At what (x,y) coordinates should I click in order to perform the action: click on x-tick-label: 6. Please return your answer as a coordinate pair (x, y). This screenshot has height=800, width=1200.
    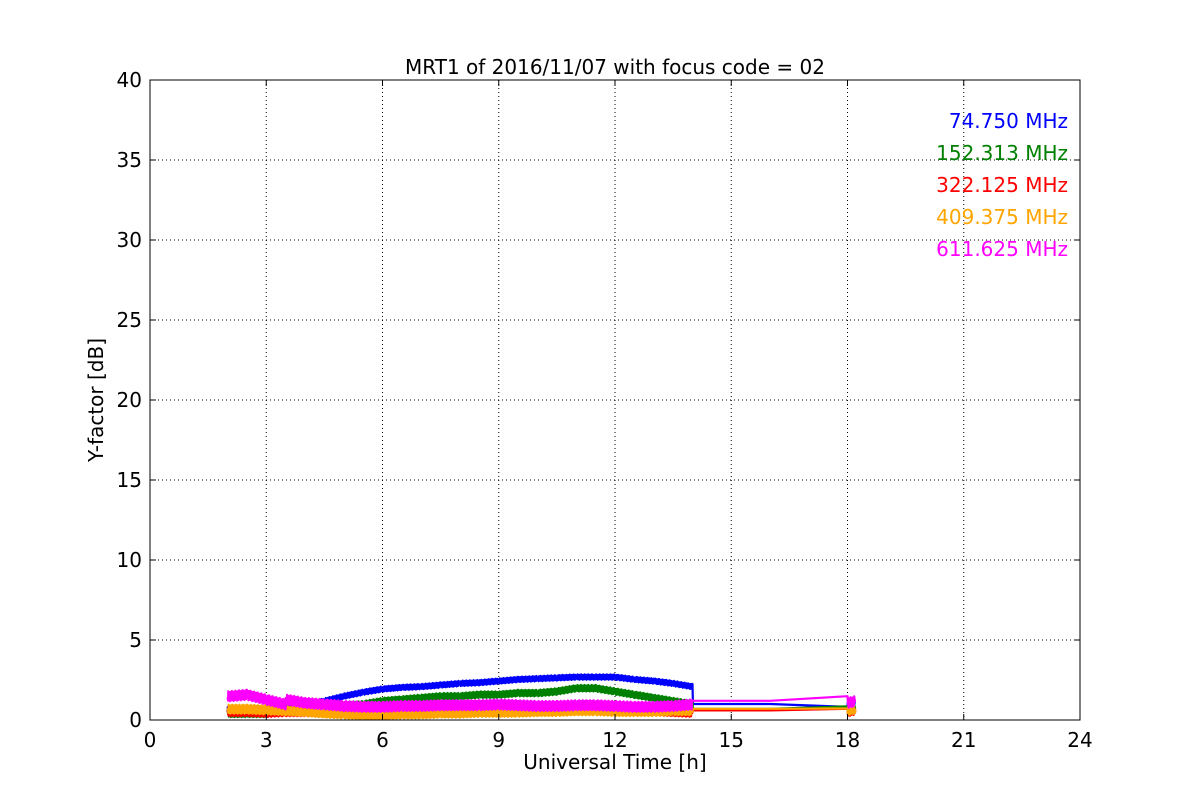
    Looking at the image, I should click on (382, 740).